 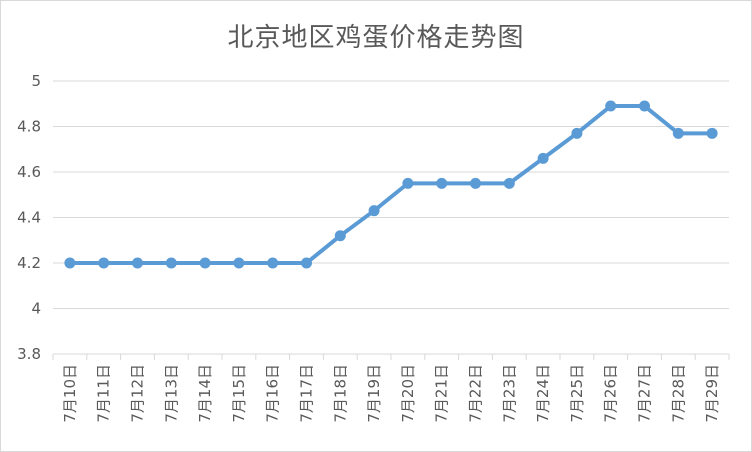 I want to click on x-tick-label: 7月24日, so click(x=543, y=393).